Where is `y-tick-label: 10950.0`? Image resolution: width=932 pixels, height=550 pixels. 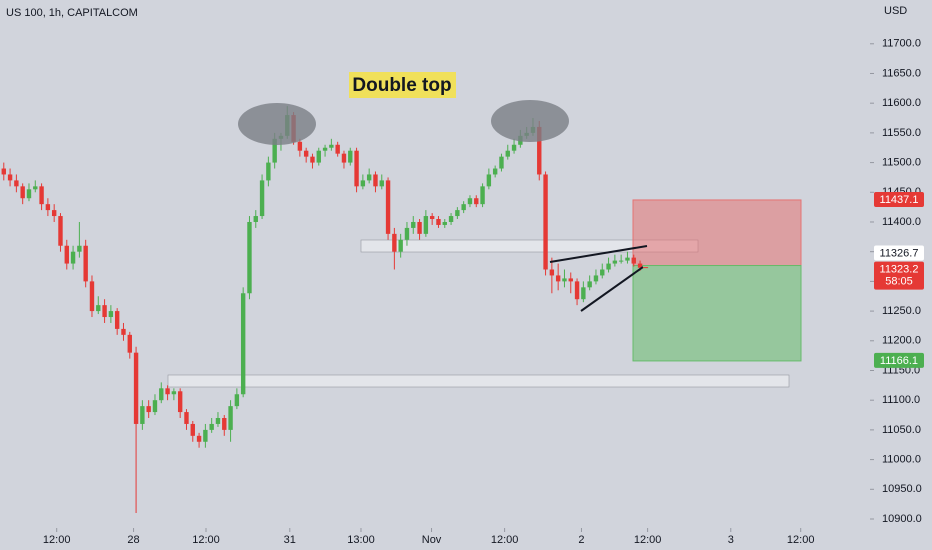
y-tick-label: 10950.0 is located at coordinates (902, 489).